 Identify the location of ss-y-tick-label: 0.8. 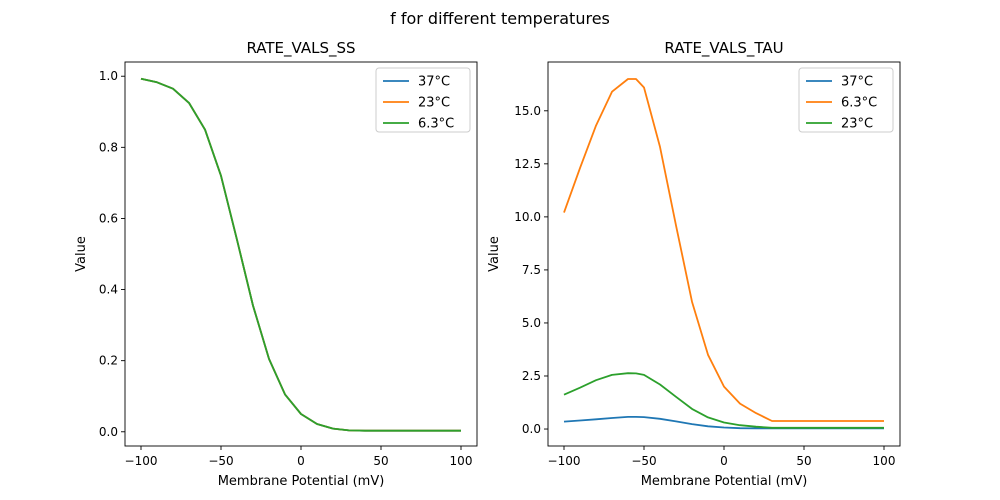
(108, 147).